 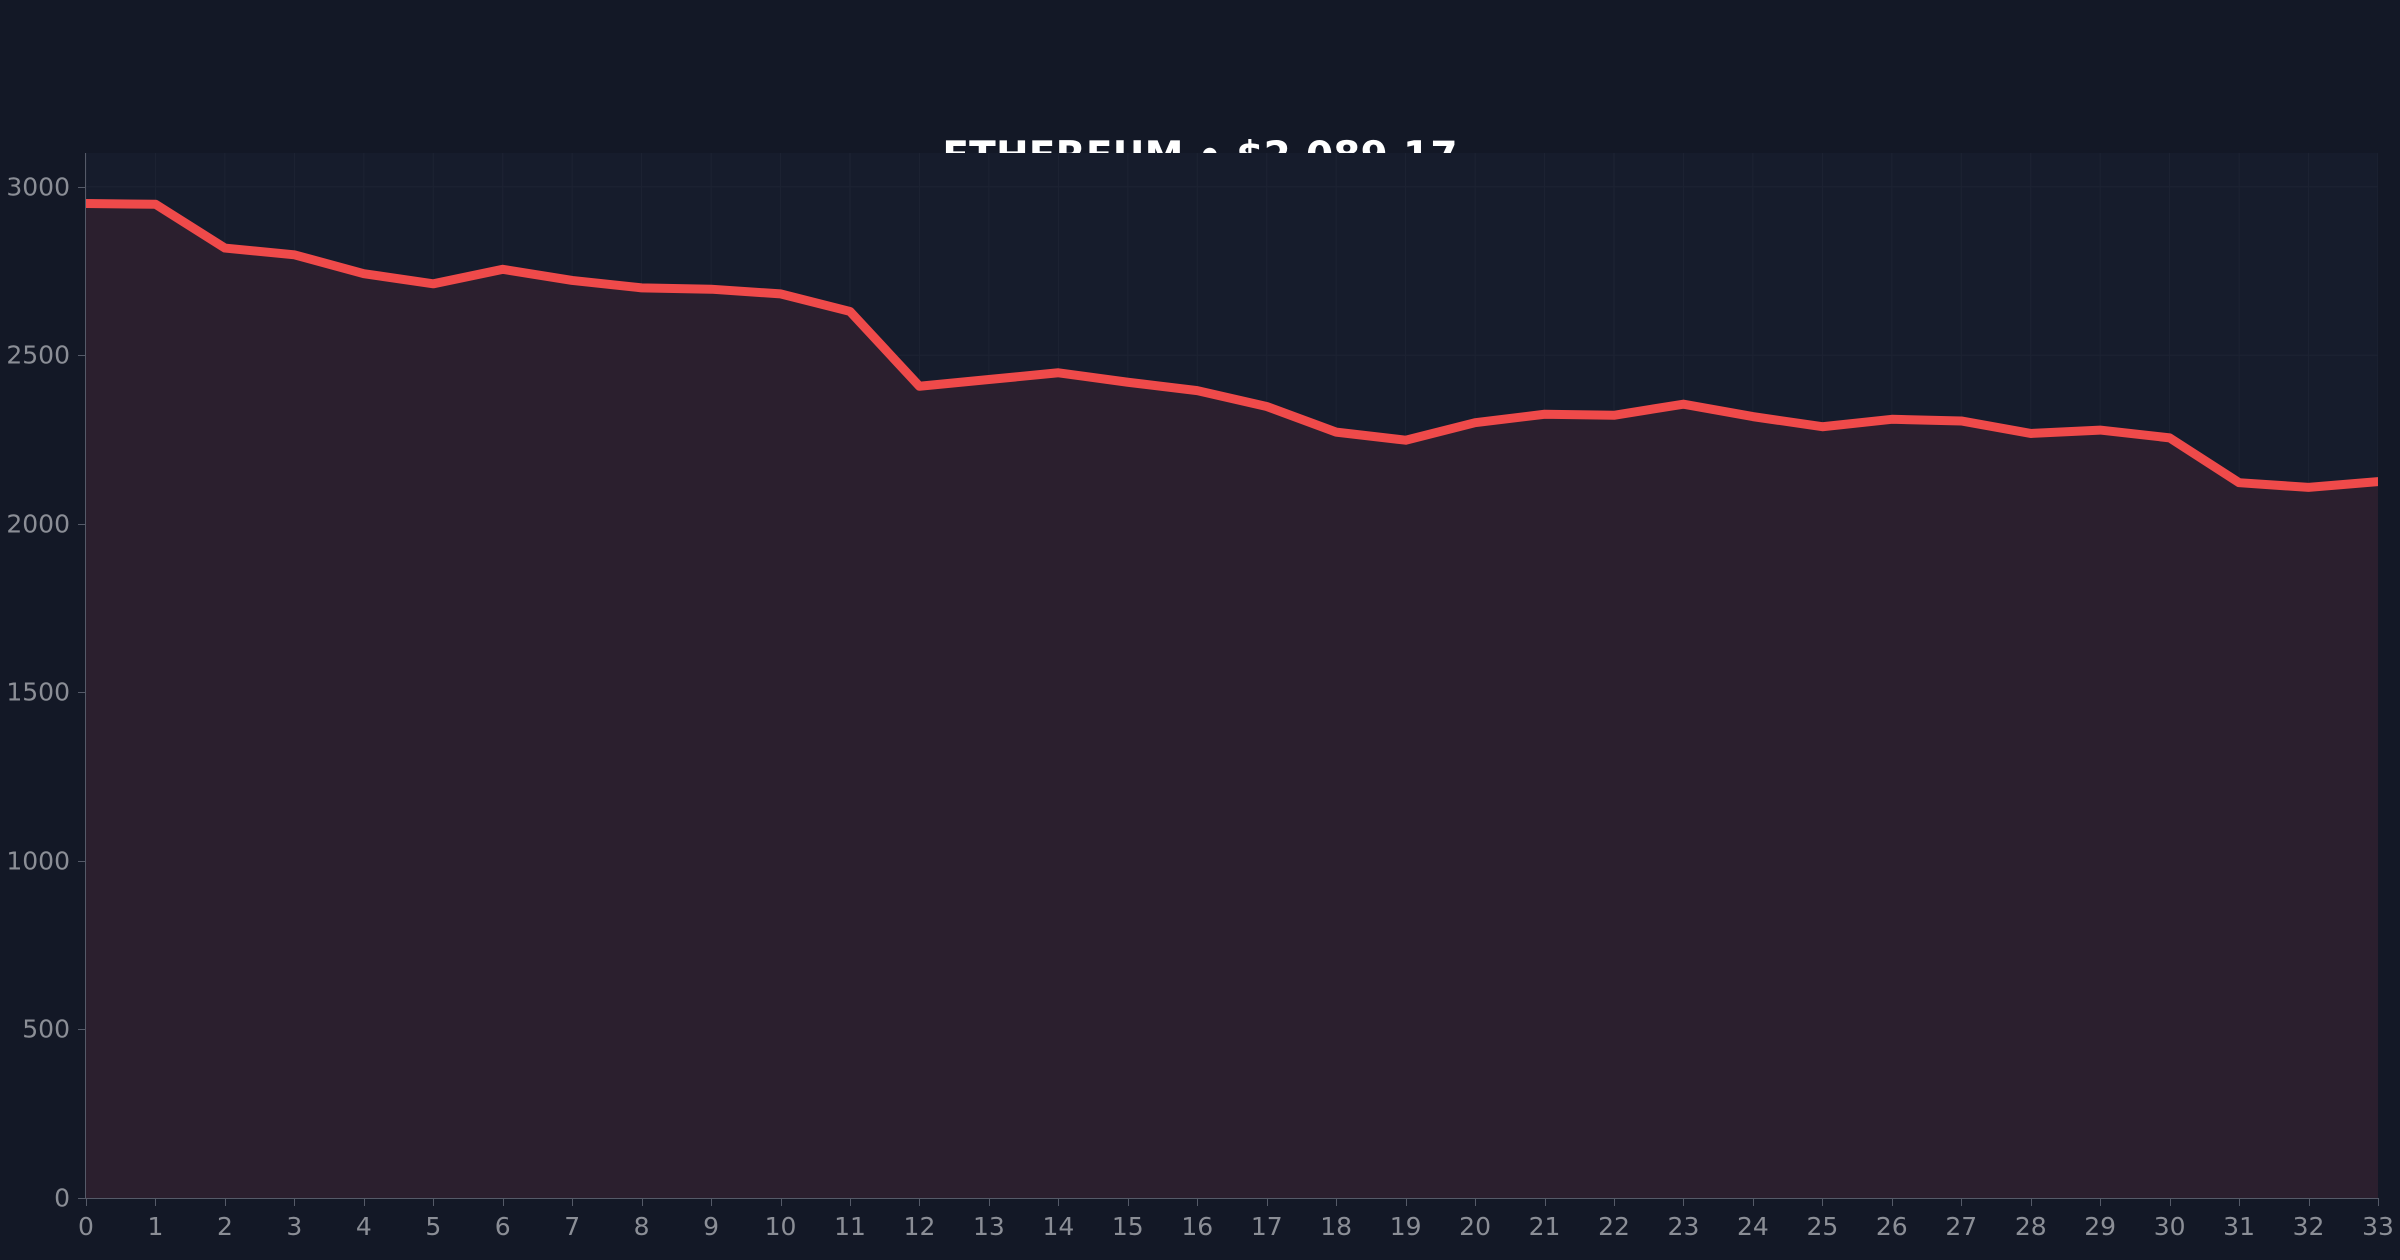 I want to click on x-axis-tick-label: 30, so click(x=2169, y=1226).